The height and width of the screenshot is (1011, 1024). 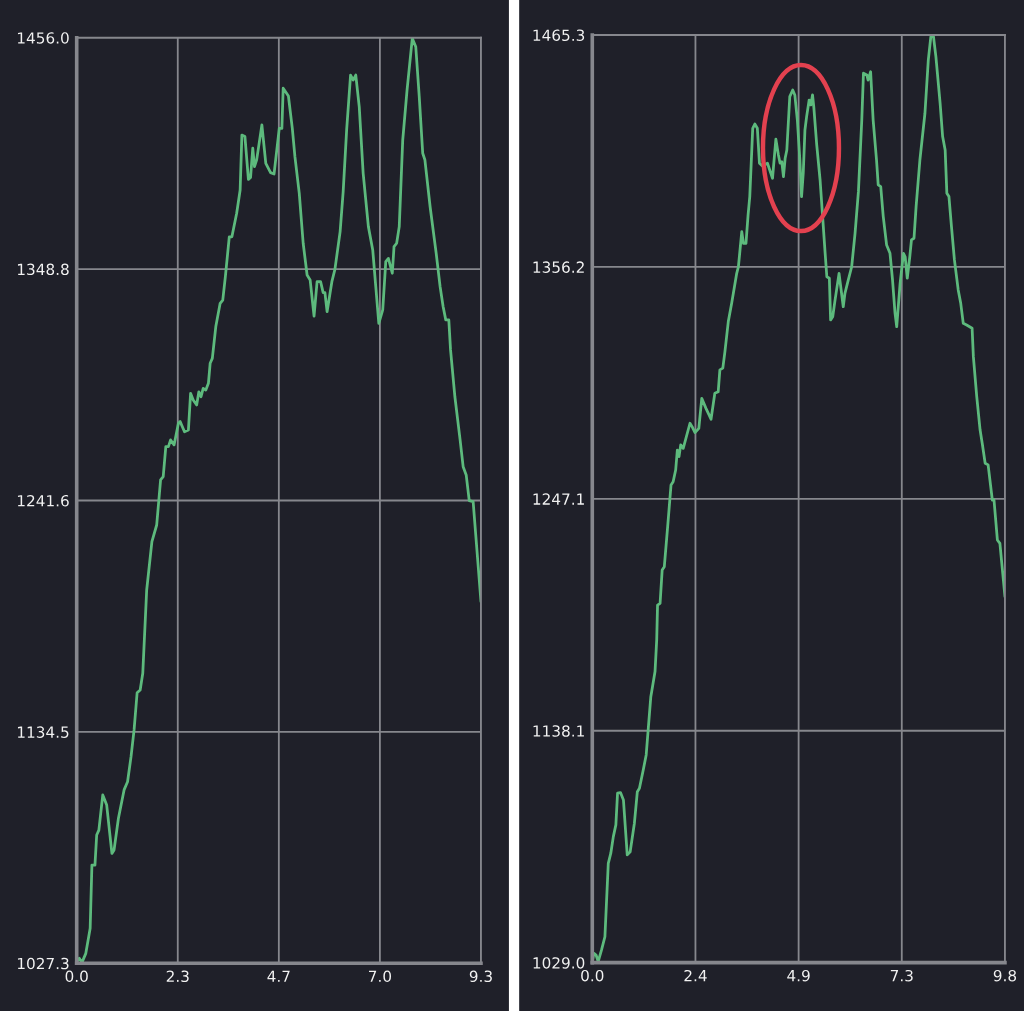 I want to click on y-tick-label: 1241.6, so click(x=43, y=500).